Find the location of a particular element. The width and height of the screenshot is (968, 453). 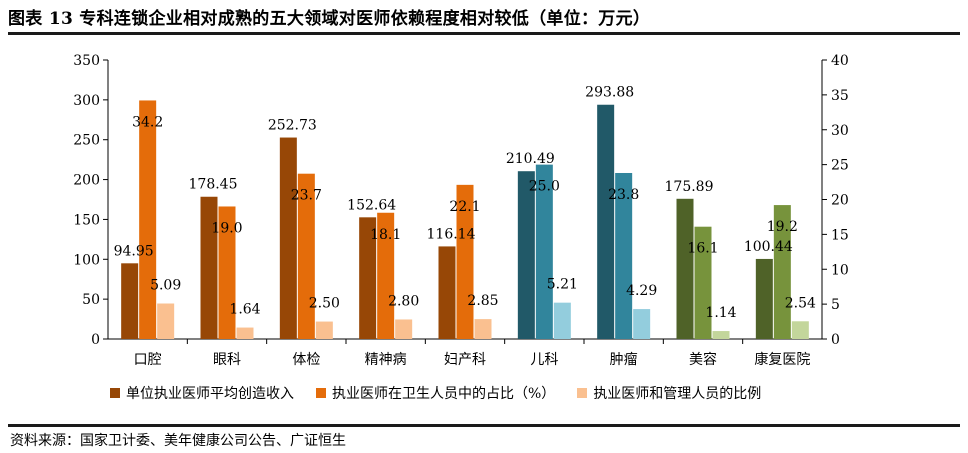

data-label-ratio: 23.7 is located at coordinates (306, 196).